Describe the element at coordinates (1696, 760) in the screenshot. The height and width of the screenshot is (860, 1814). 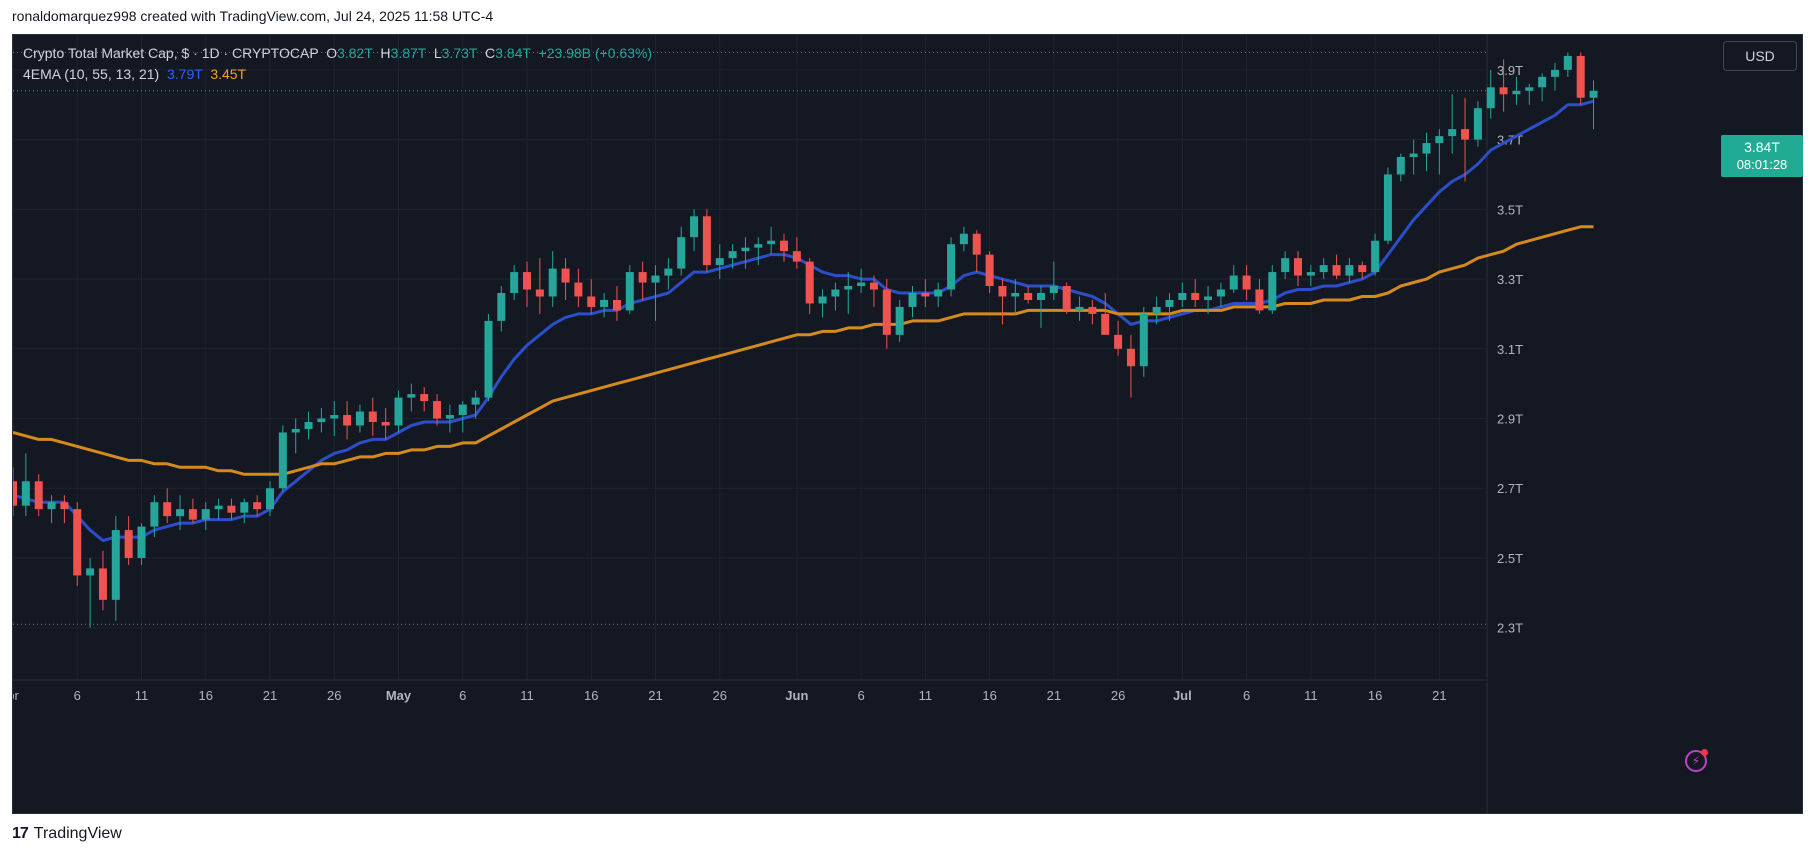
I see `lightning-icon: ⚡` at that location.